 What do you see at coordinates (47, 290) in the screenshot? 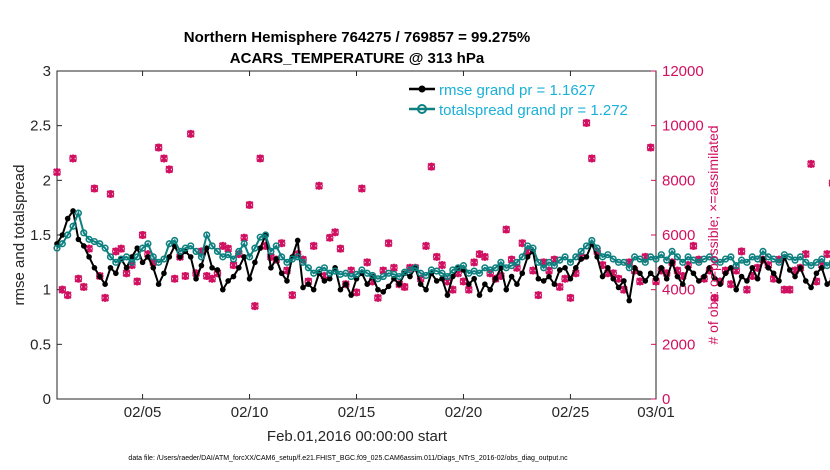
I see `y-tick-label: 1` at bounding box center [47, 290].